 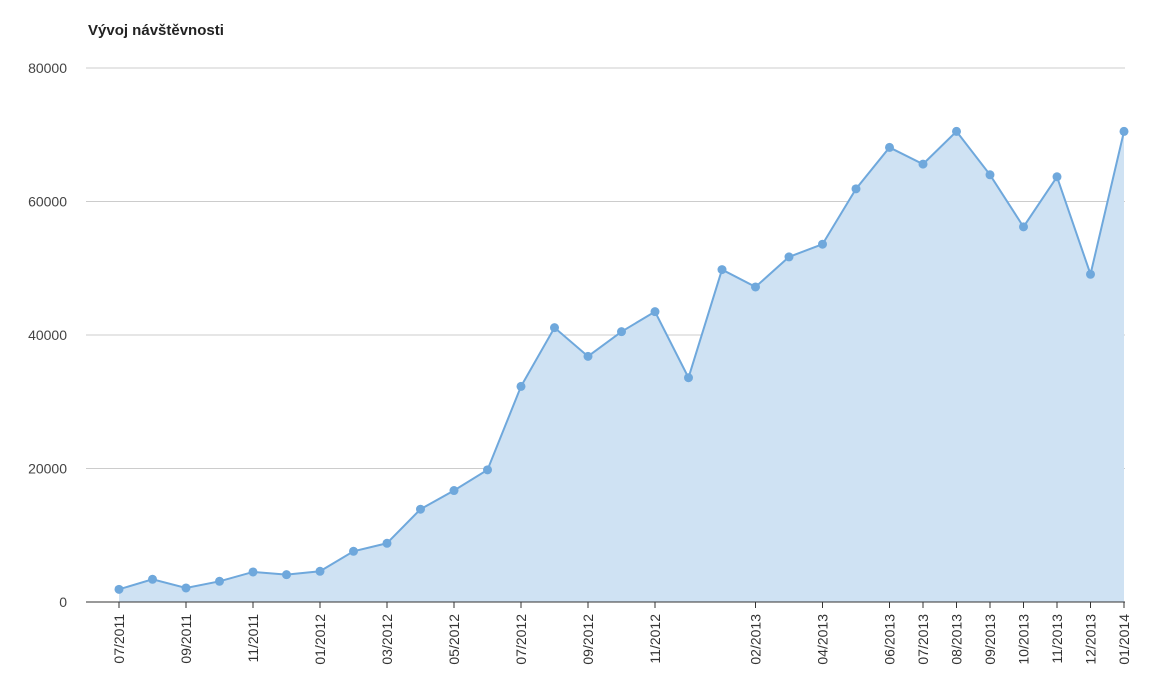 What do you see at coordinates (1091, 639) in the screenshot?
I see `x-tick-label: 12/2013` at bounding box center [1091, 639].